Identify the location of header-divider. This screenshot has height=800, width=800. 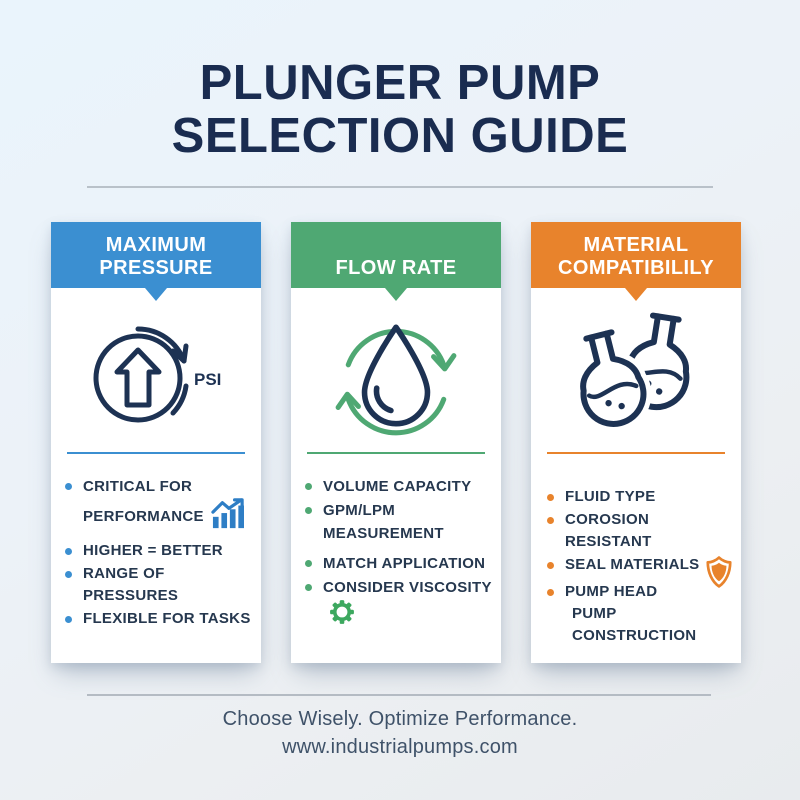
(400, 187).